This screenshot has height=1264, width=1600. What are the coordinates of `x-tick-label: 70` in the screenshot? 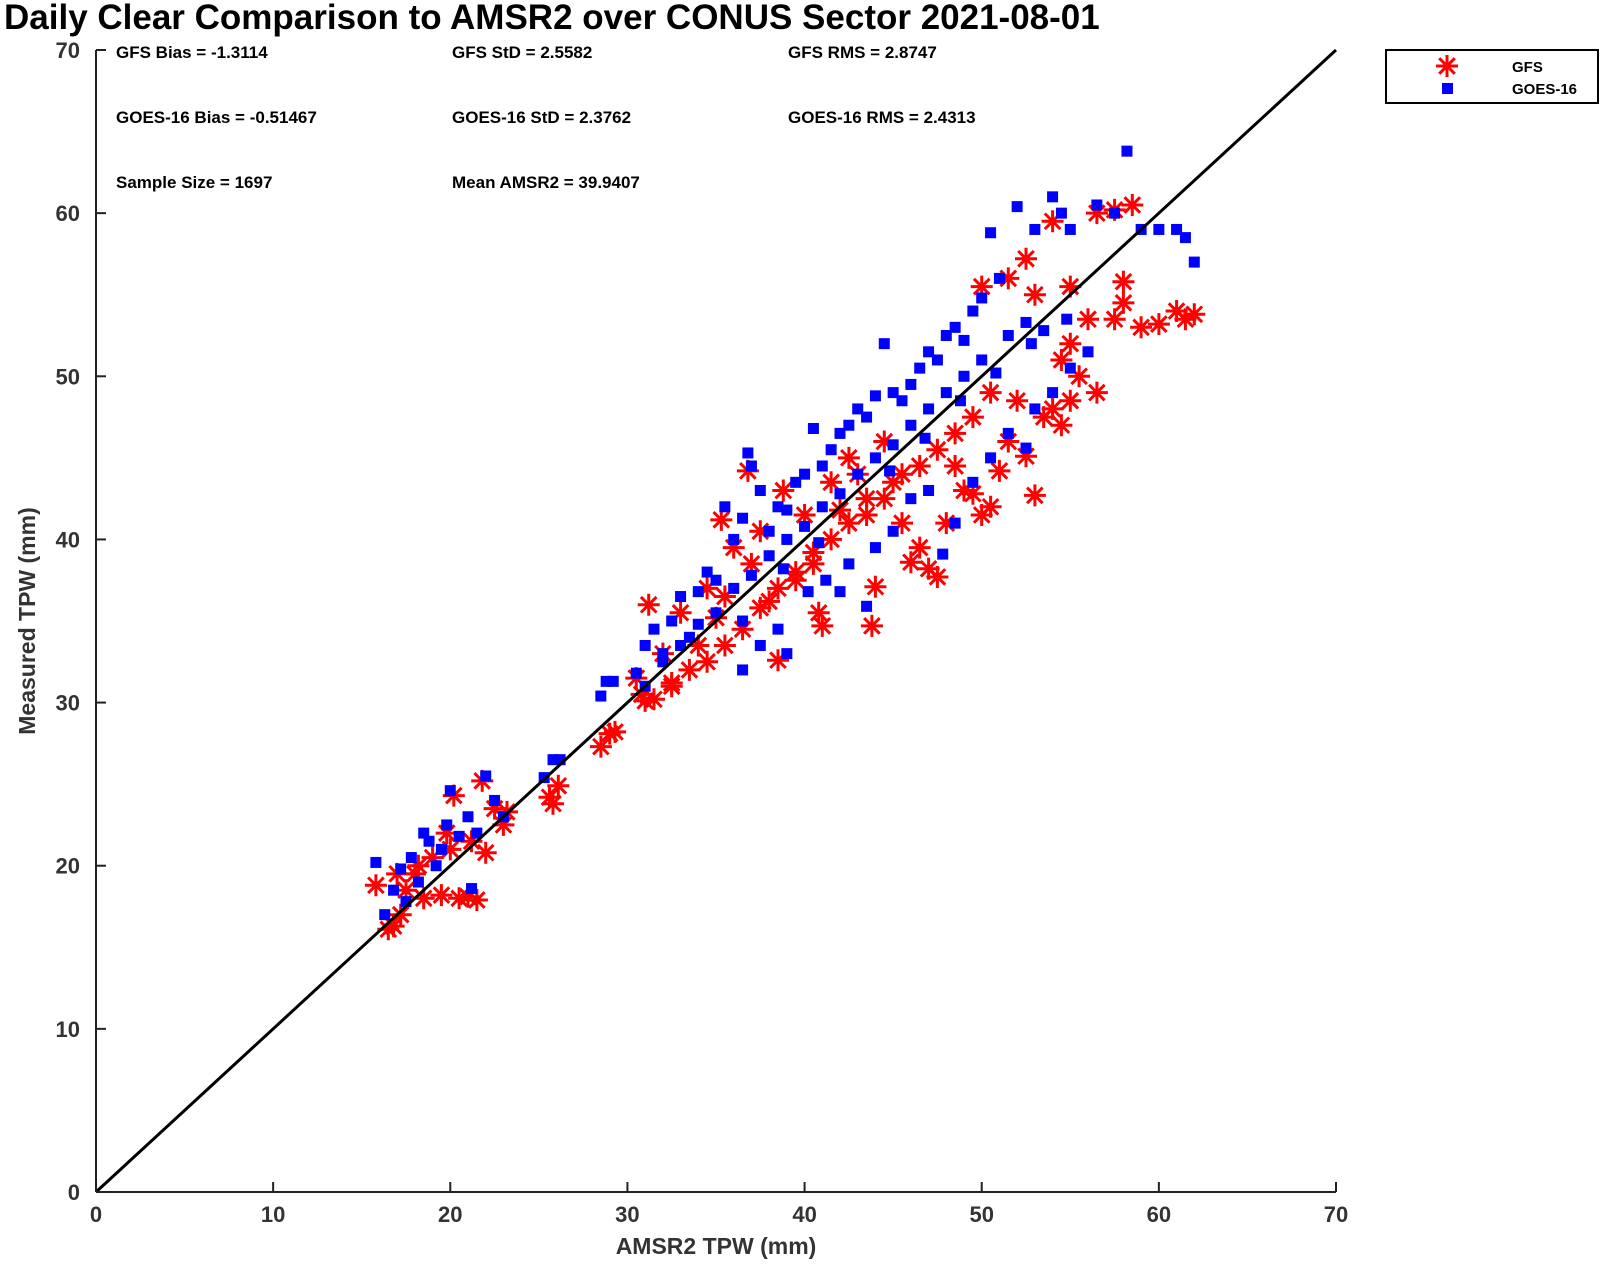 It's located at (1336, 1214).